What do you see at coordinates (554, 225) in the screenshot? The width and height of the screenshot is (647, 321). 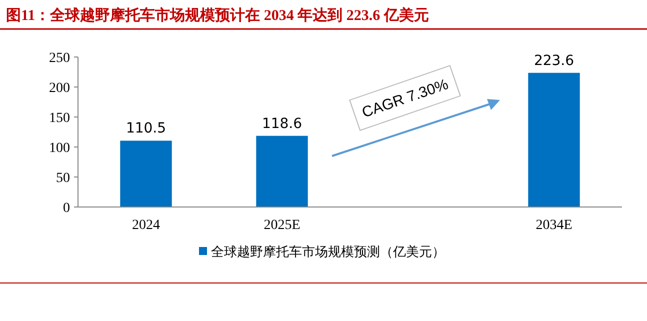 I see `x-tick-label: 2034E` at bounding box center [554, 225].